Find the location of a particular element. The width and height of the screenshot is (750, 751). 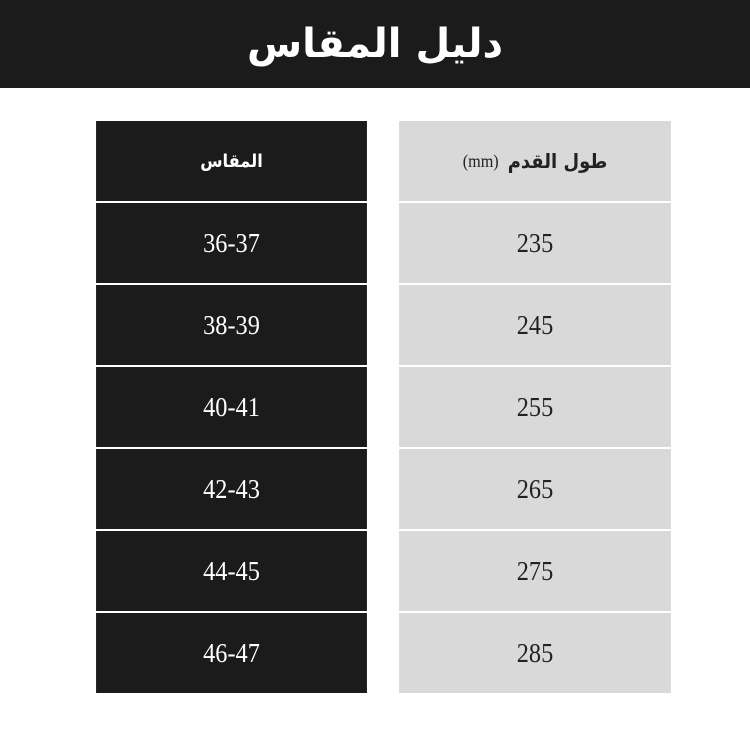

length-cell: 285 is located at coordinates (535, 653).